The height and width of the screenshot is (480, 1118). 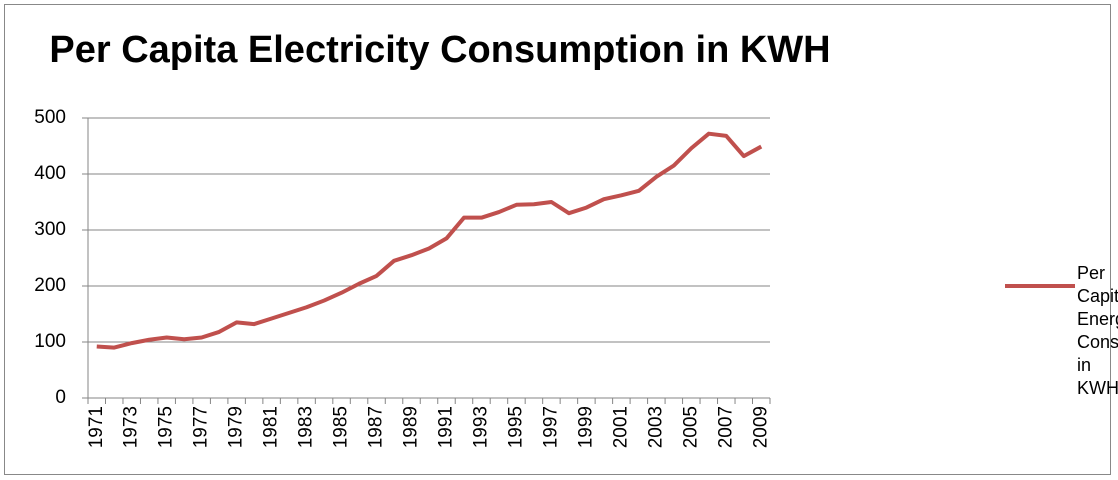 I want to click on x-tick-label: 2003, so click(x=655, y=427).